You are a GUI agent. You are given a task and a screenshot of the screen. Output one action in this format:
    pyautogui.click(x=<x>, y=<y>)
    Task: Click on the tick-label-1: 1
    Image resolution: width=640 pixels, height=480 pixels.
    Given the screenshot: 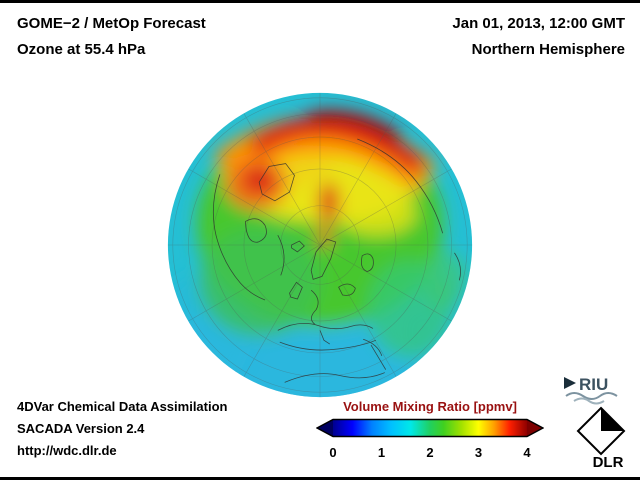 What is the action you would take?
    pyautogui.click(x=381, y=452)
    